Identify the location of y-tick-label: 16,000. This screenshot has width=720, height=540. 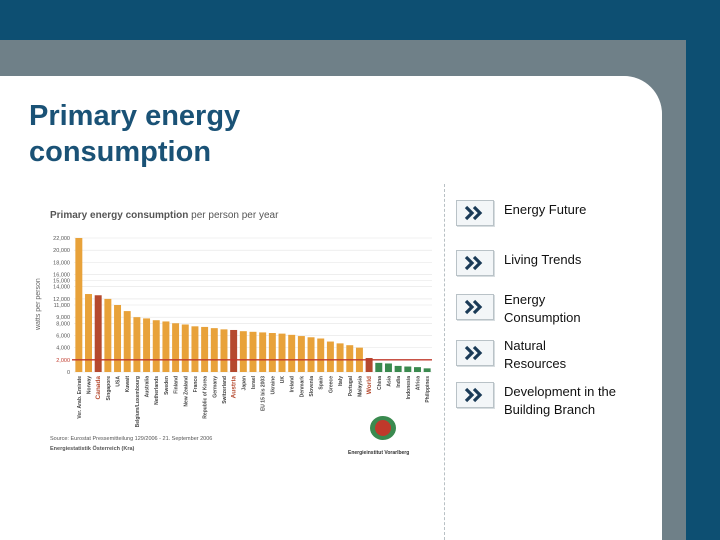
(61, 276).